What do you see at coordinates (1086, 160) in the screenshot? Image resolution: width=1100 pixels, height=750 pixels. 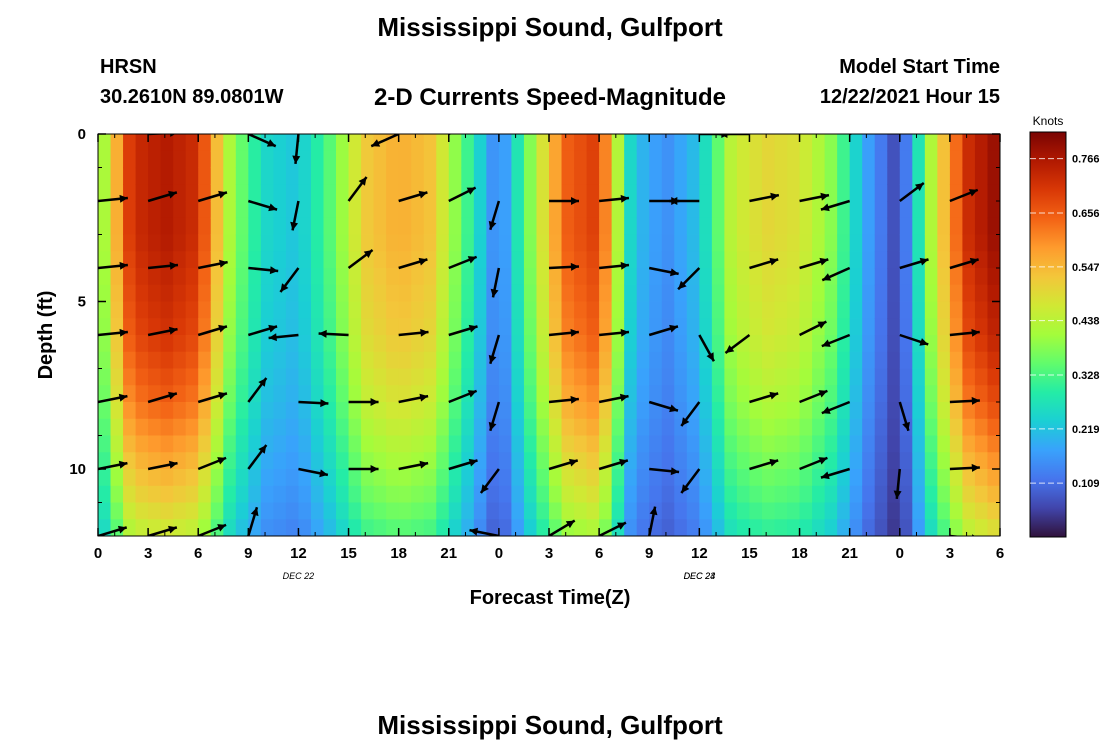 I see `colorbar-tick-label: 0.766` at bounding box center [1086, 160].